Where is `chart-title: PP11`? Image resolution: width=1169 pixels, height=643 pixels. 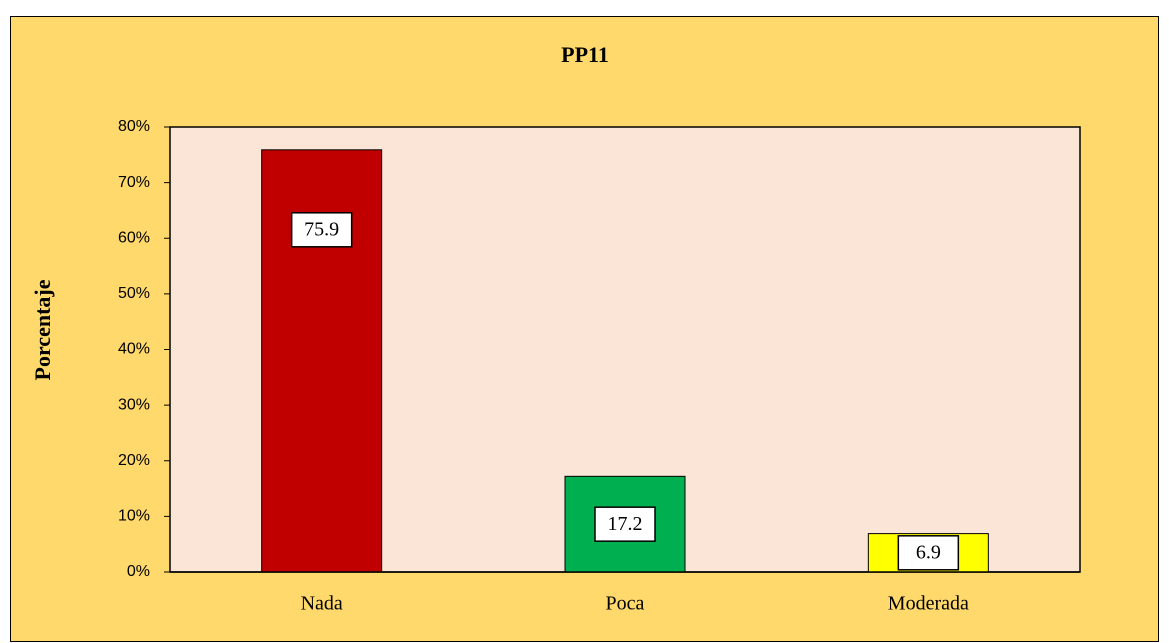 chart-title: PP11 is located at coordinates (585, 54).